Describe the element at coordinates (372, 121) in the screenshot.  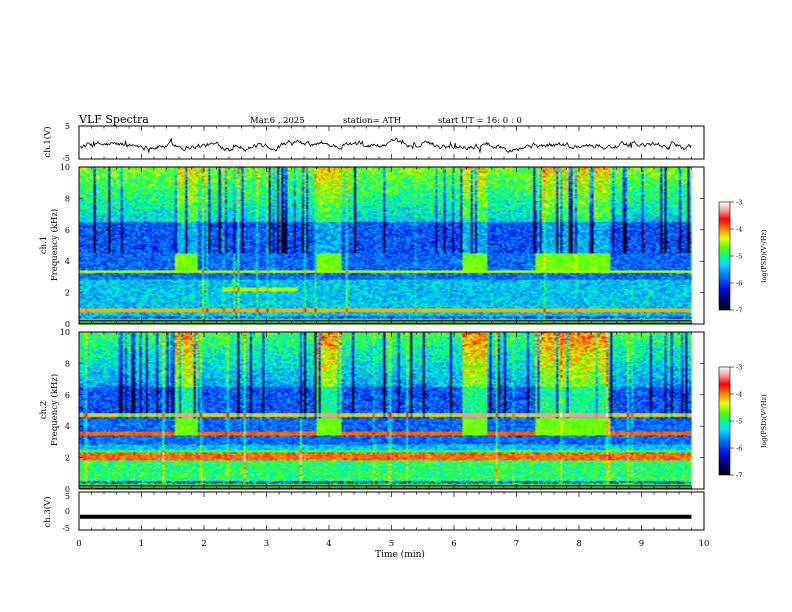
I see `station-label: station= ATH` at that location.